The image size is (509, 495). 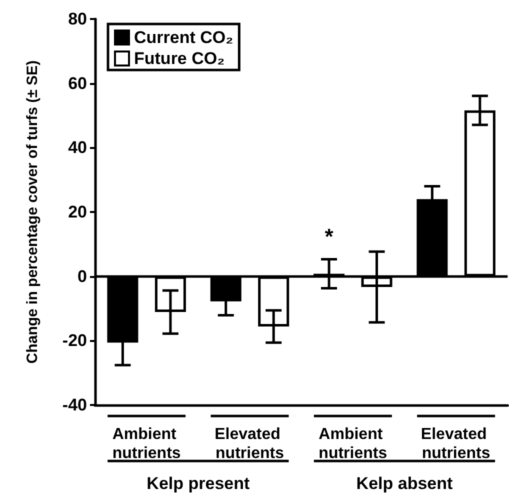 I want to click on legend-label: Future CO₂, so click(x=179, y=58).